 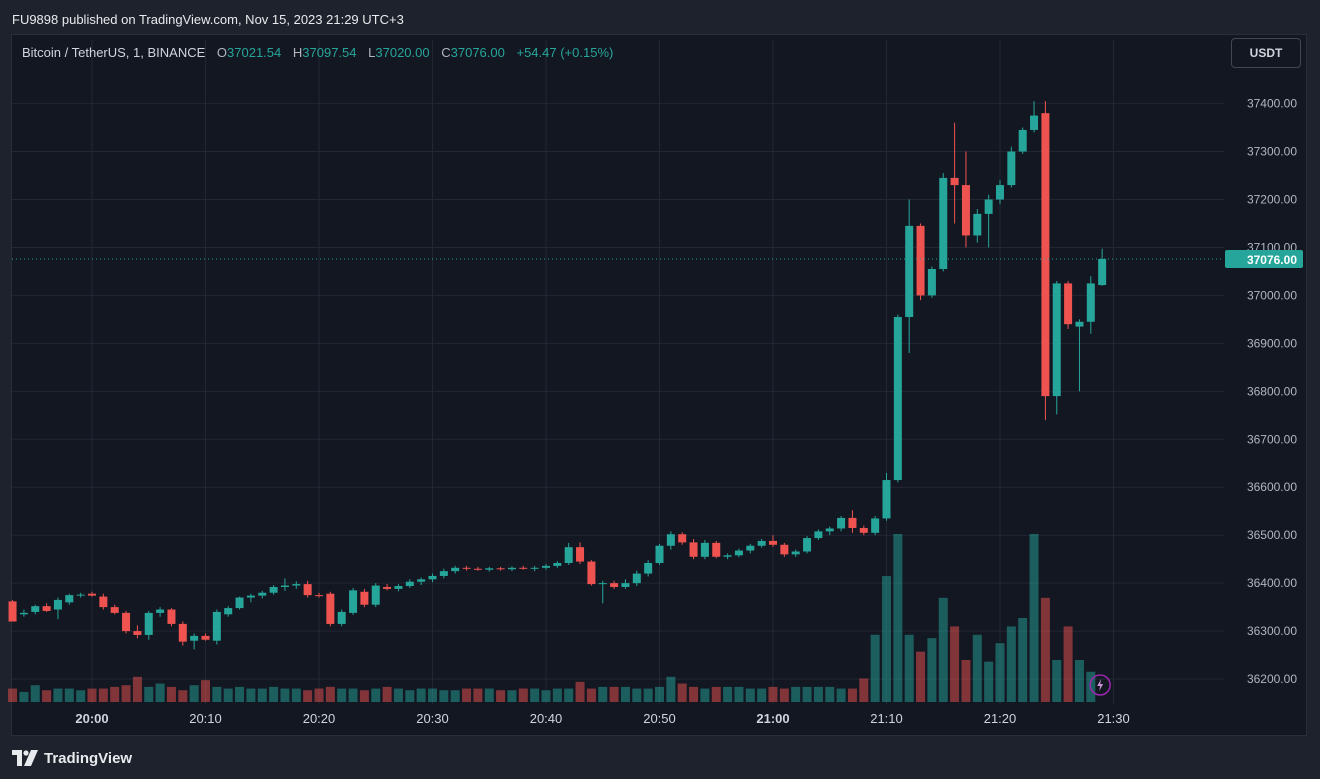 What do you see at coordinates (72, 758) in the screenshot?
I see `footer-brand: TradingView` at bounding box center [72, 758].